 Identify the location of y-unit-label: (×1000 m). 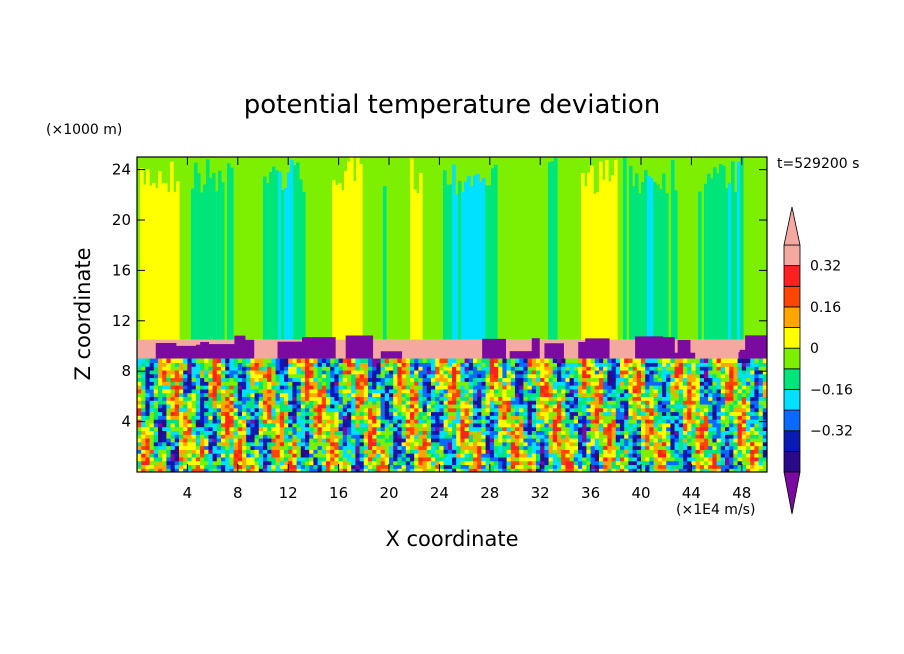
(84, 130).